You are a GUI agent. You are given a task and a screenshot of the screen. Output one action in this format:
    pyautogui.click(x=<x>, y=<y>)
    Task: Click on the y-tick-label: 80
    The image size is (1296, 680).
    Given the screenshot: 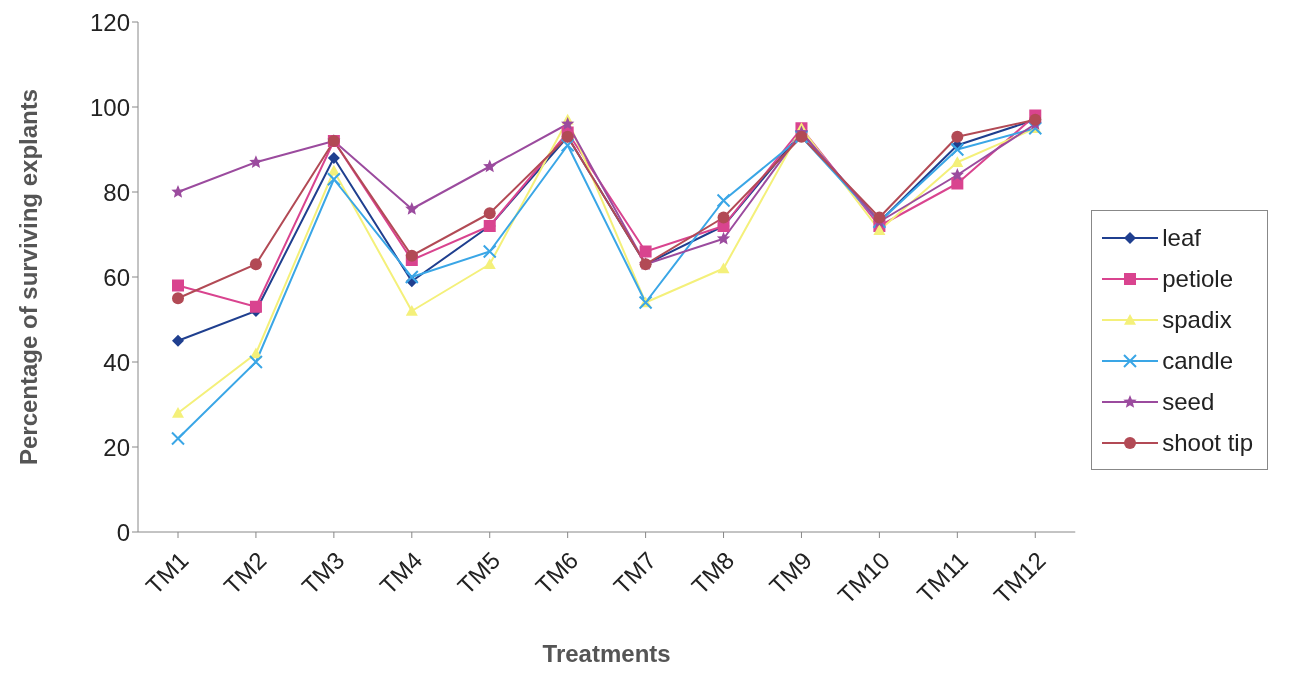 What is the action you would take?
    pyautogui.click(x=116, y=192)
    